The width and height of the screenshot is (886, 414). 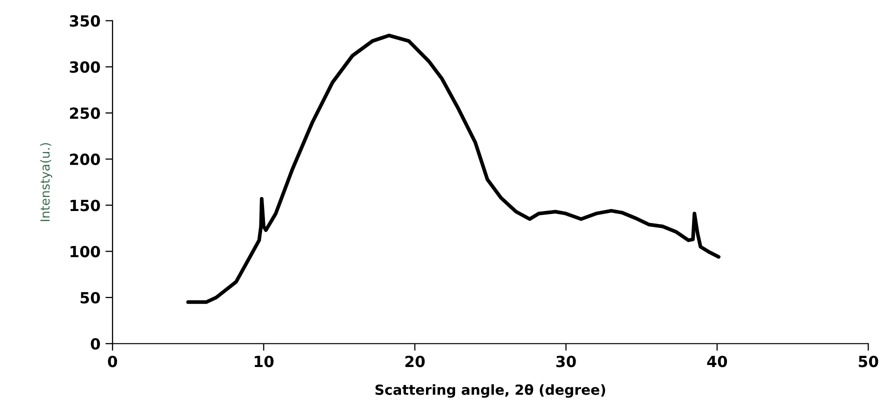 I want to click on x-tick-label: 0, so click(x=113, y=362).